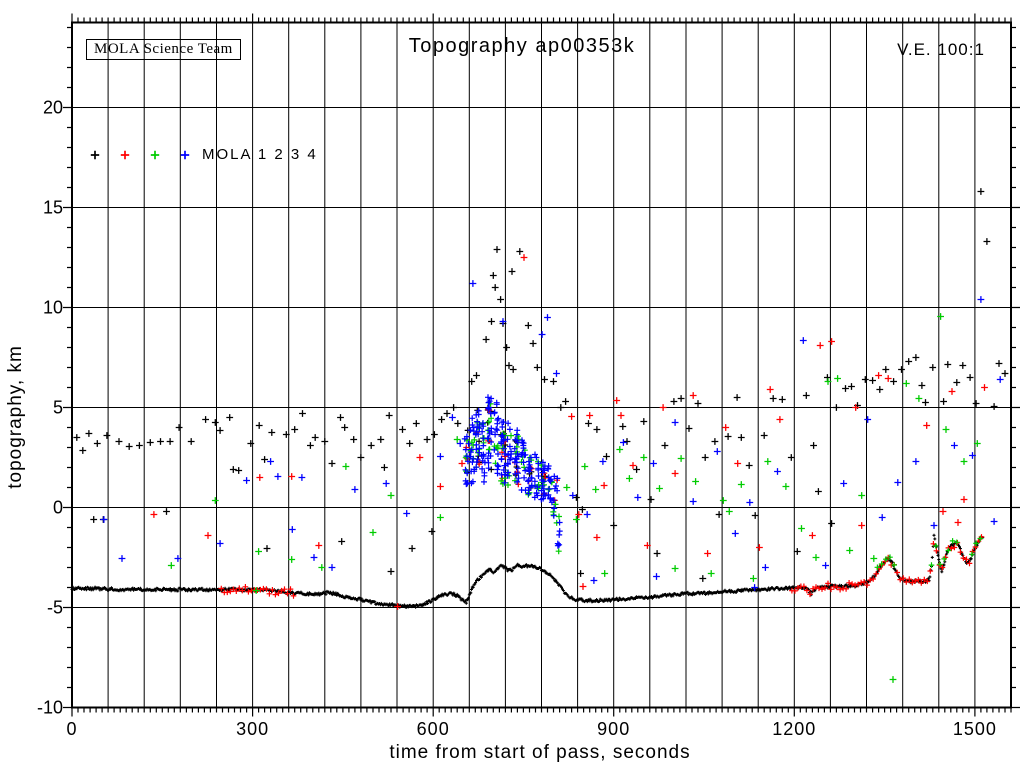  What do you see at coordinates (975, 729) in the screenshot?
I see `x-tick-label: 1500` at bounding box center [975, 729].